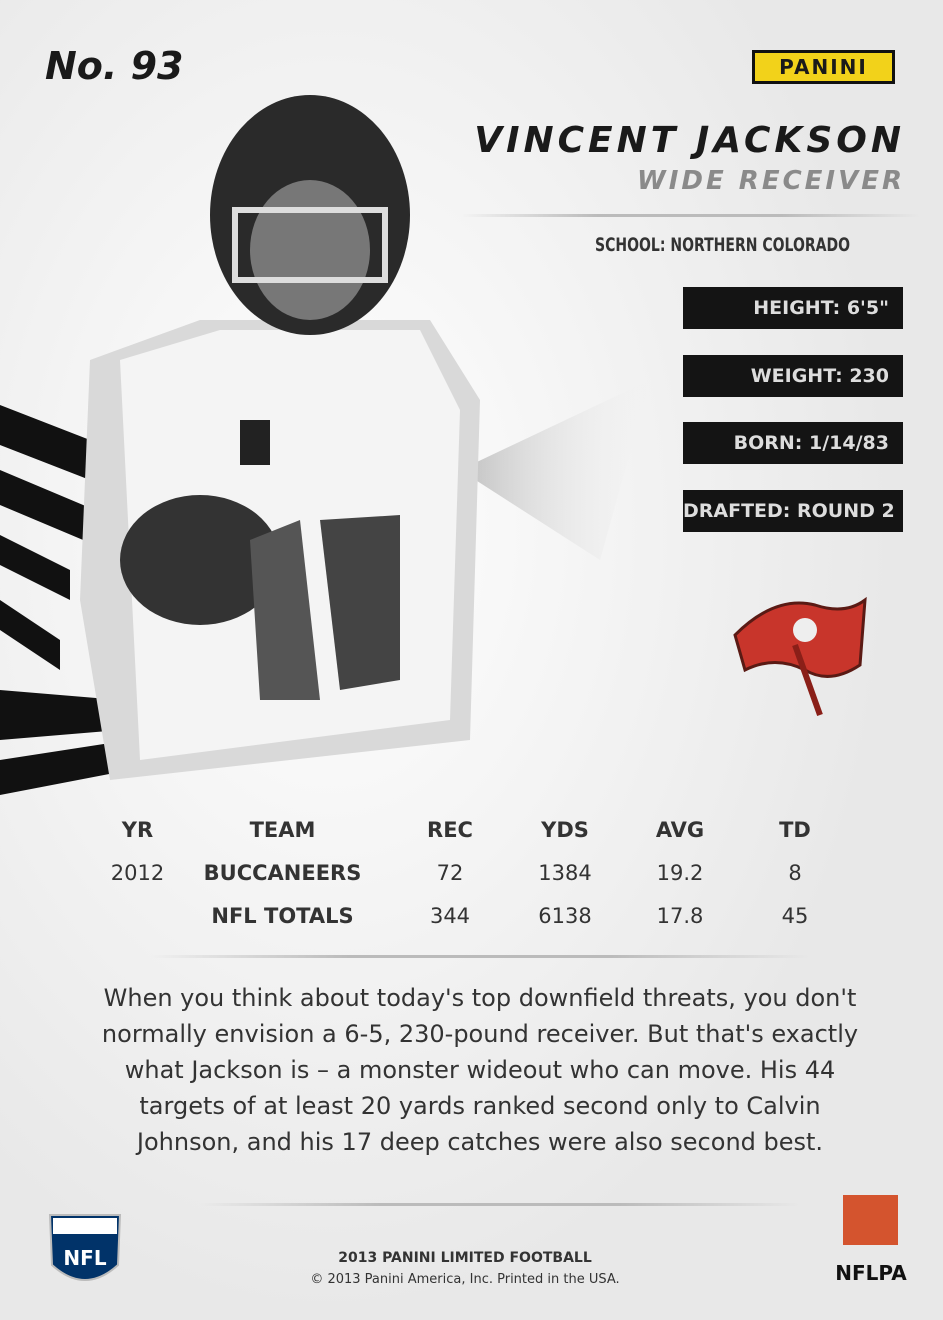 The image size is (943, 1320). I want to click on team-flag, so click(800, 656).